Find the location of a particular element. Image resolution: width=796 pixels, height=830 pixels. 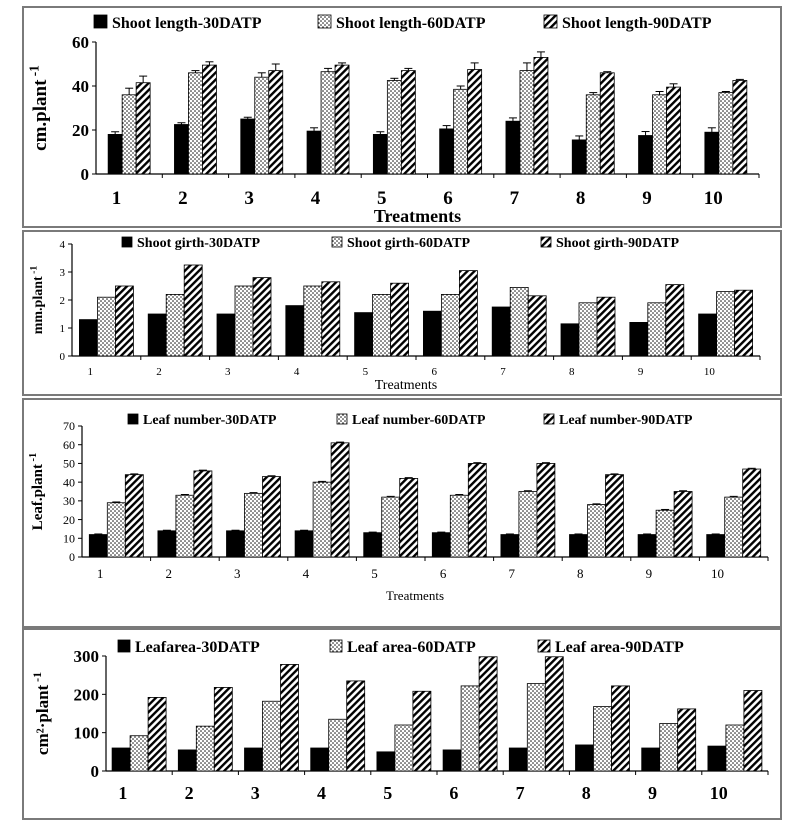

legend-label: Leafarea-30DATP is located at coordinates (197, 647).